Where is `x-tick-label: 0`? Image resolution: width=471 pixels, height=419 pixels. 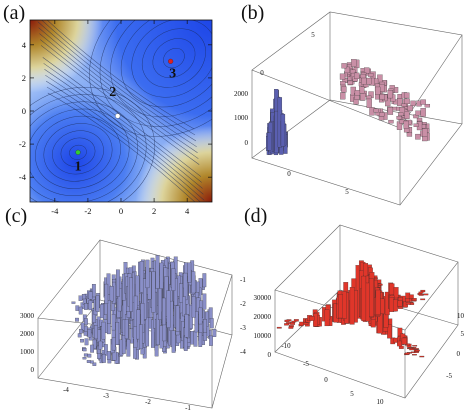
x-tick-label: 0 is located at coordinates (121, 211).